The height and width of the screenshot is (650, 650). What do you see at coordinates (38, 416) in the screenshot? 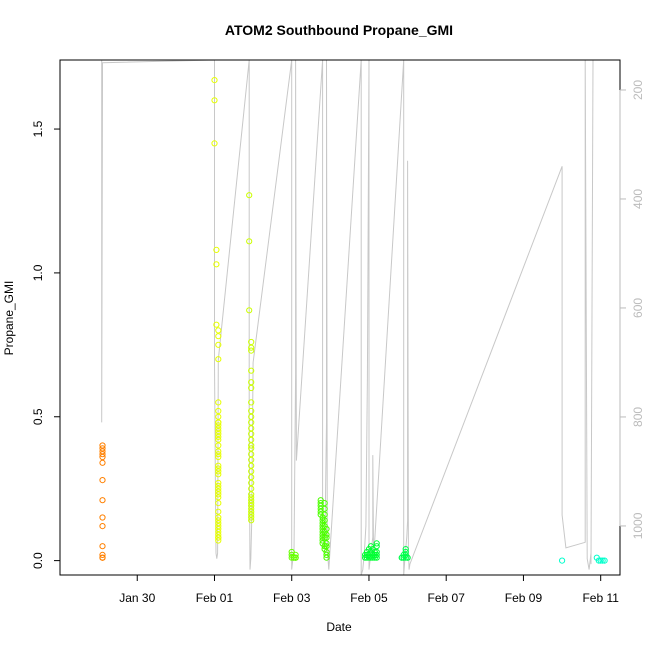
I see `y-tick-label: 0.5` at bounding box center [38, 416].